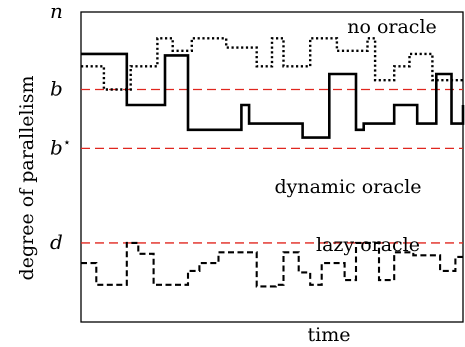 The height and width of the screenshot is (347, 465). What do you see at coordinates (56, 89) in the screenshot?
I see `level-label-b: b` at bounding box center [56, 89].